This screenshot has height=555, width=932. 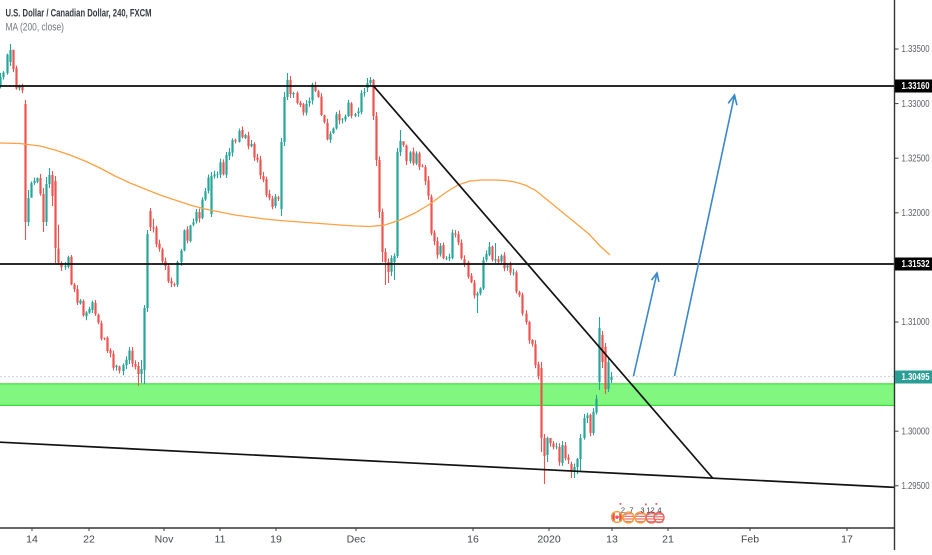 I want to click on svg-text: 1.32000, so click(x=916, y=212).